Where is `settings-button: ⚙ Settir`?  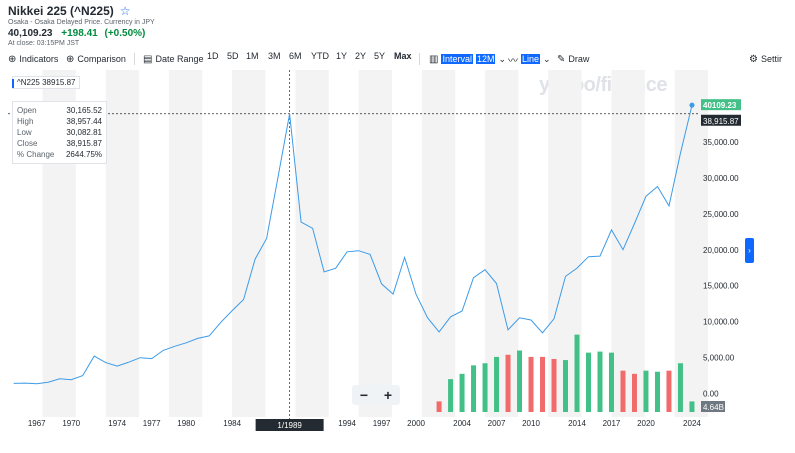
settings-button: ⚙ Settir is located at coordinates (765, 59).